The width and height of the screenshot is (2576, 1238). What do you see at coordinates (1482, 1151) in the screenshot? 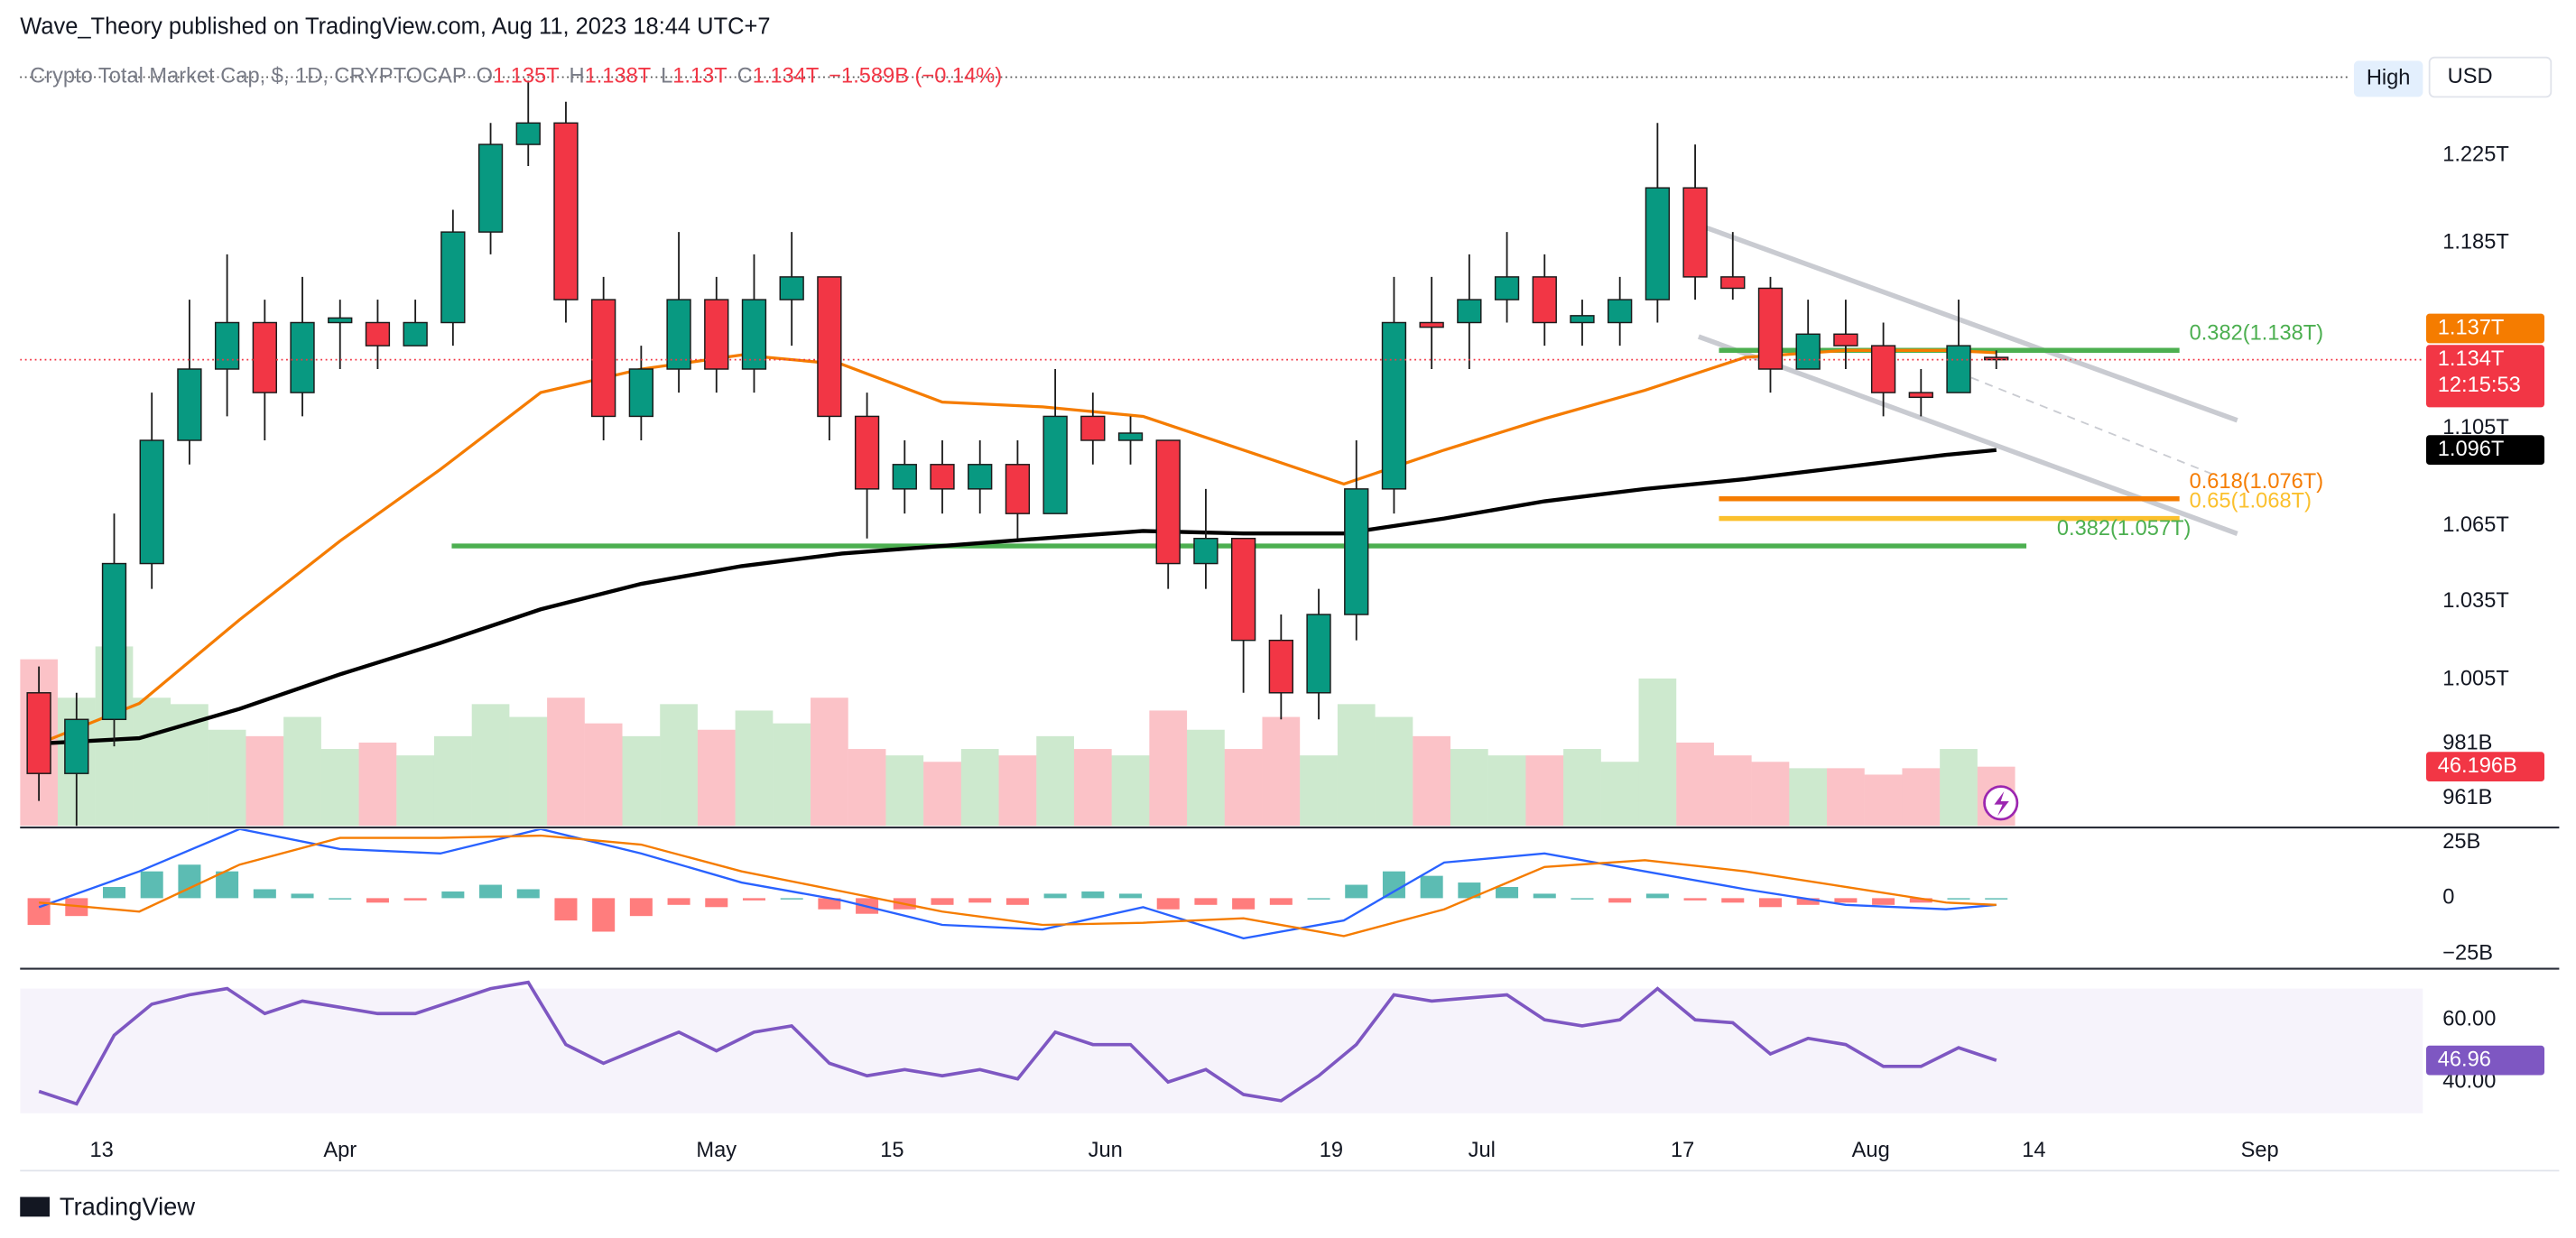
I see `x-tick-label: Jul` at bounding box center [1482, 1151].